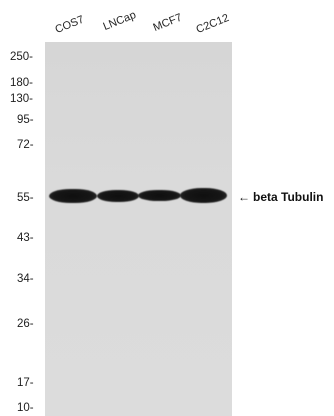  Describe the element at coordinates (118, 196) in the screenshot. I see `band-lncap` at that location.